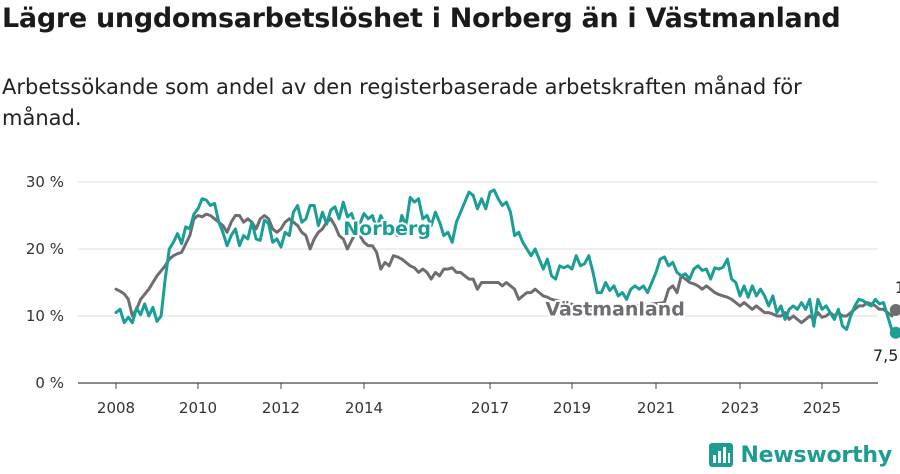  What do you see at coordinates (45, 282) in the screenshot?
I see `y-axis-ticks: 0 % 10 % 20 % 30 %` at bounding box center [45, 282].